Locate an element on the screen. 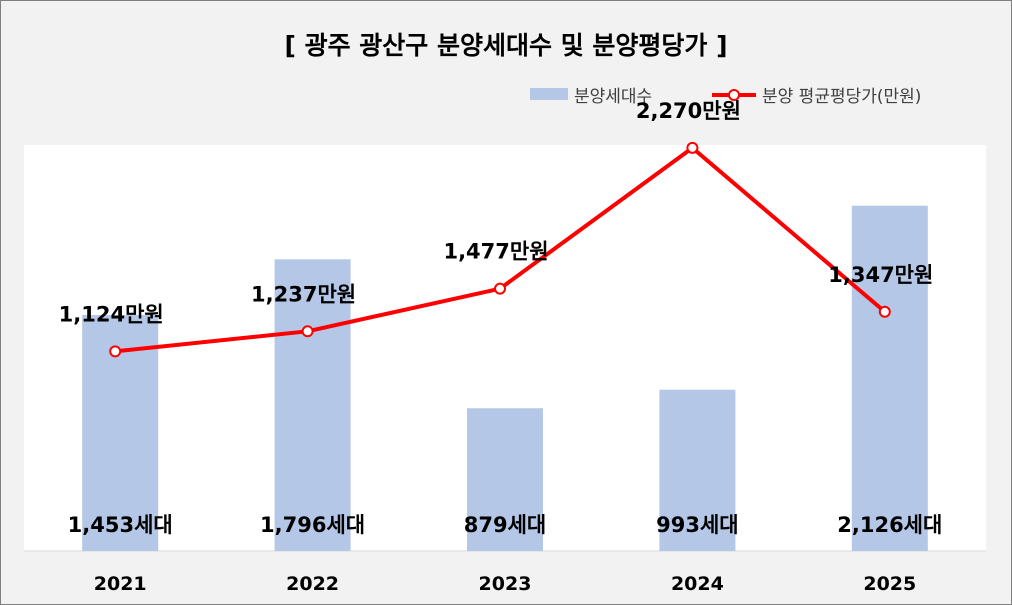  legend-line-marker is located at coordinates (734, 95).